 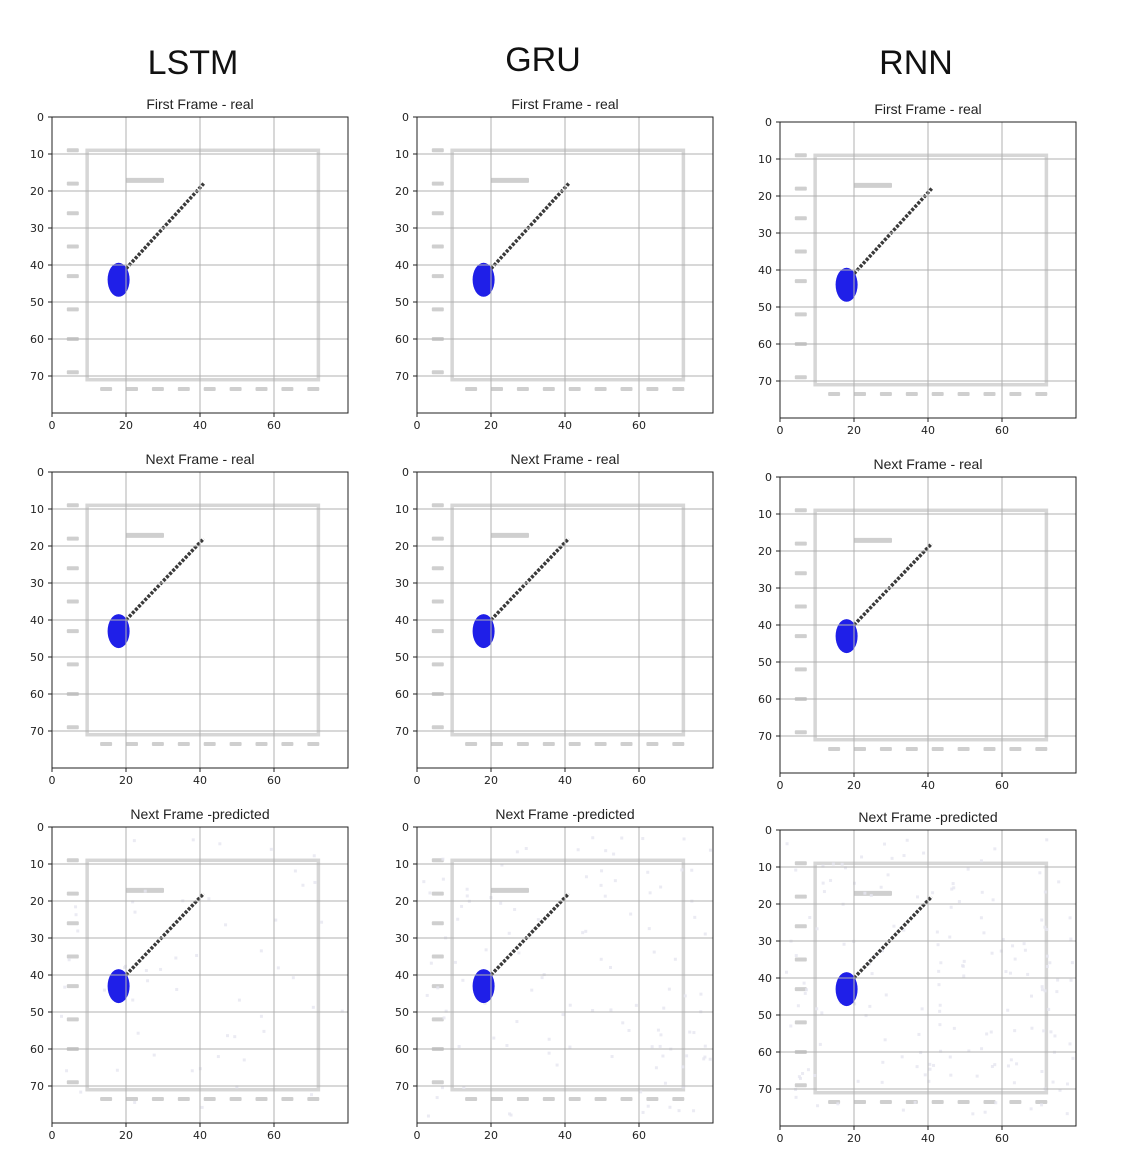 I want to click on y-tick-label: 20, so click(x=37, y=191).